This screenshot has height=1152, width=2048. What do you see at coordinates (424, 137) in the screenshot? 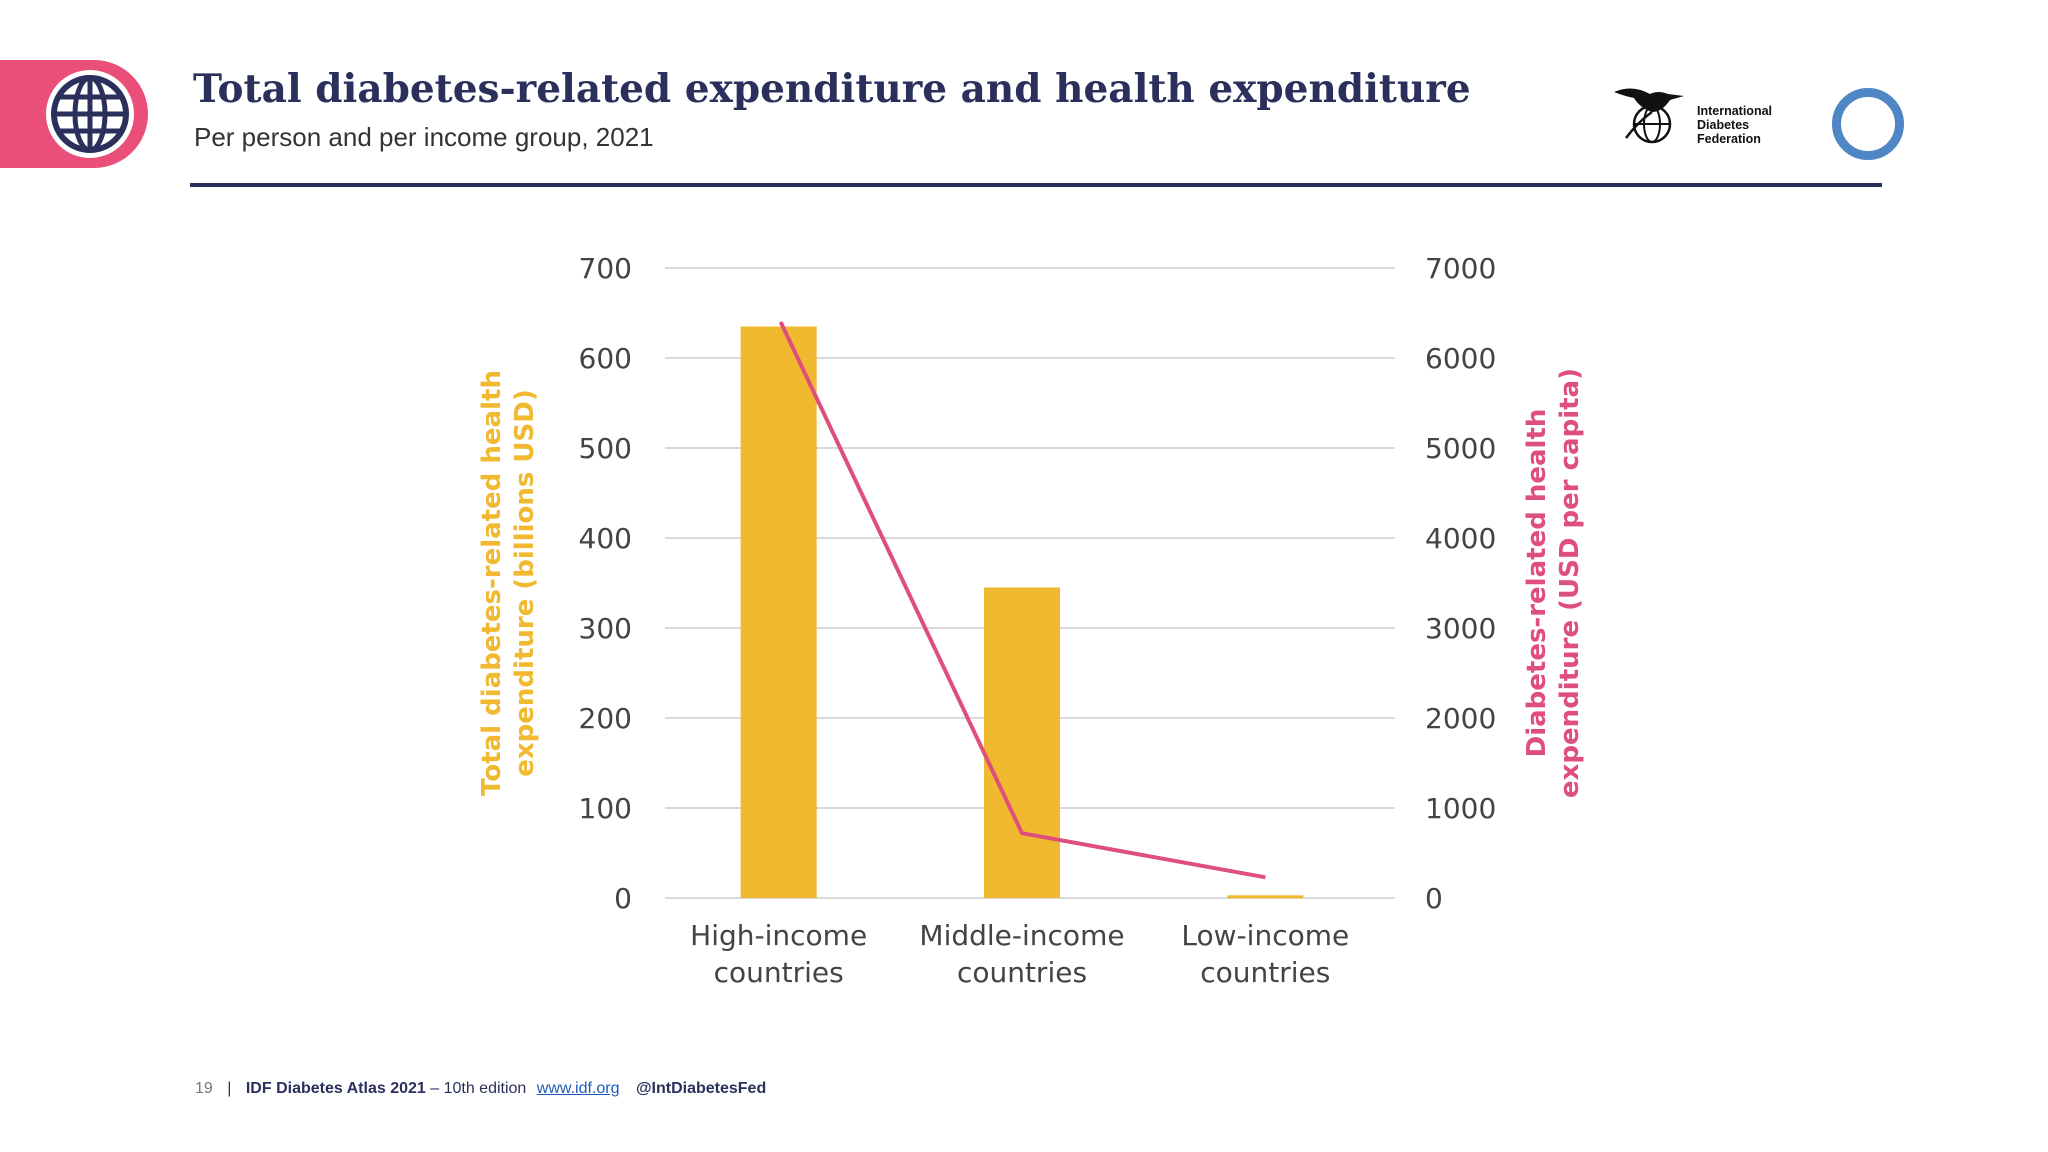
I see `page-subtitle: Per person and per income group, 2021` at bounding box center [424, 137].